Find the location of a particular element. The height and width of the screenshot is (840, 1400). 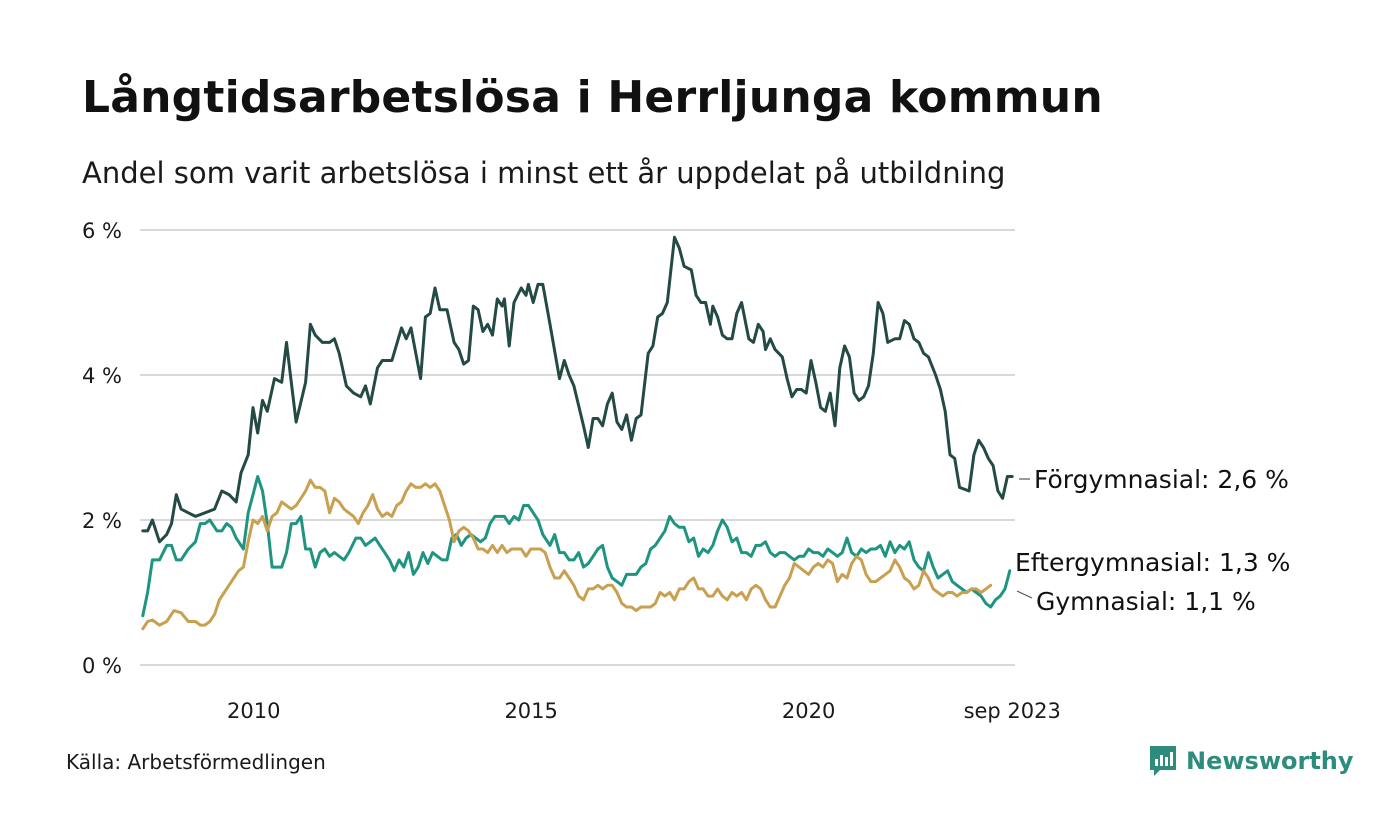

brand-name: Newsworthy is located at coordinates (1270, 761).